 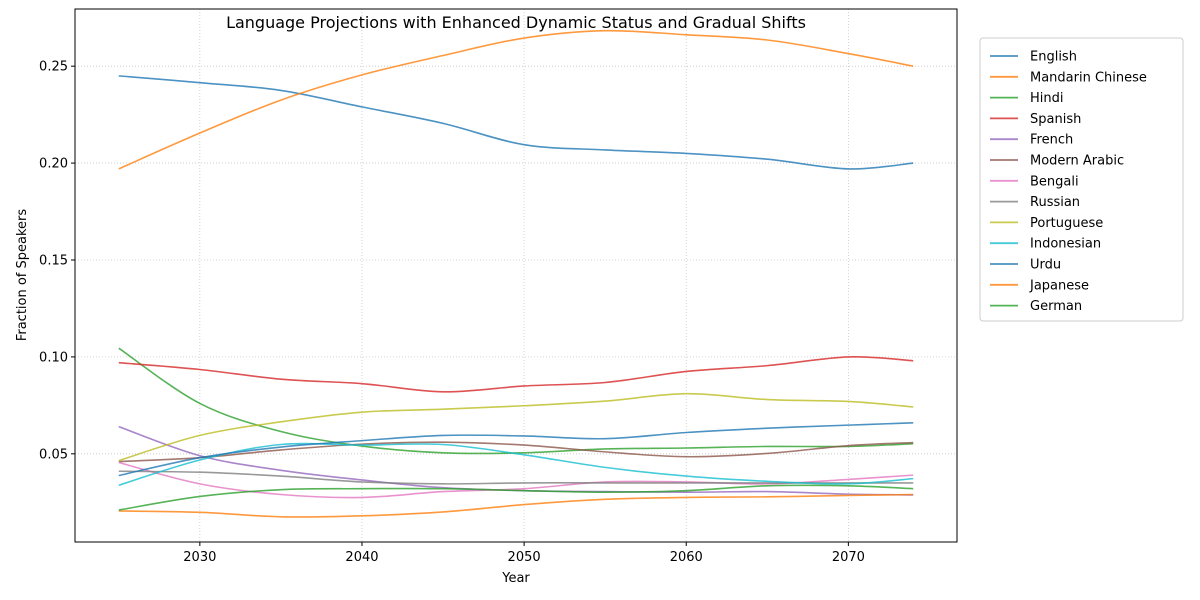 I want to click on legend-label-modern-arabic: Modern Arabic, so click(x=1077, y=161).